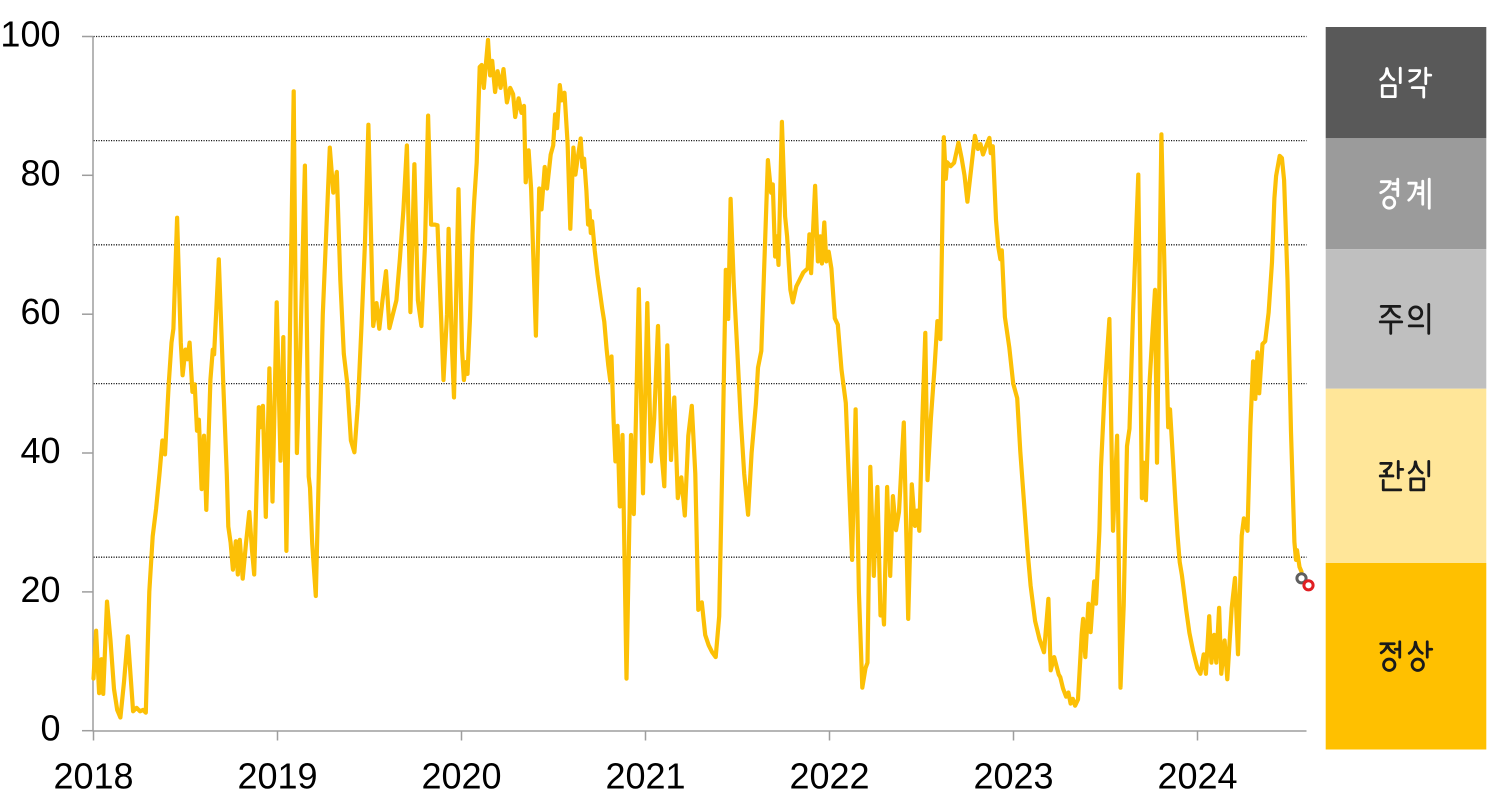 Image resolution: width=1491 pixels, height=799 pixels. Describe the element at coordinates (40, 172) in the screenshot. I see `svg-text: 80` at that location.